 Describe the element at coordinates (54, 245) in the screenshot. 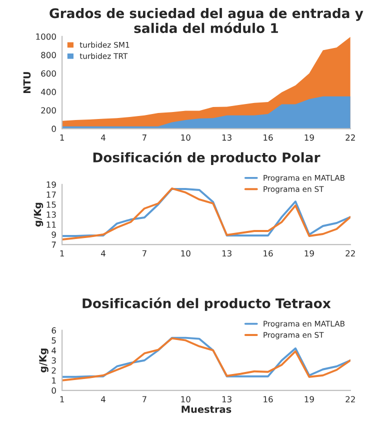

I see `y-tick-label: 7` at that location.